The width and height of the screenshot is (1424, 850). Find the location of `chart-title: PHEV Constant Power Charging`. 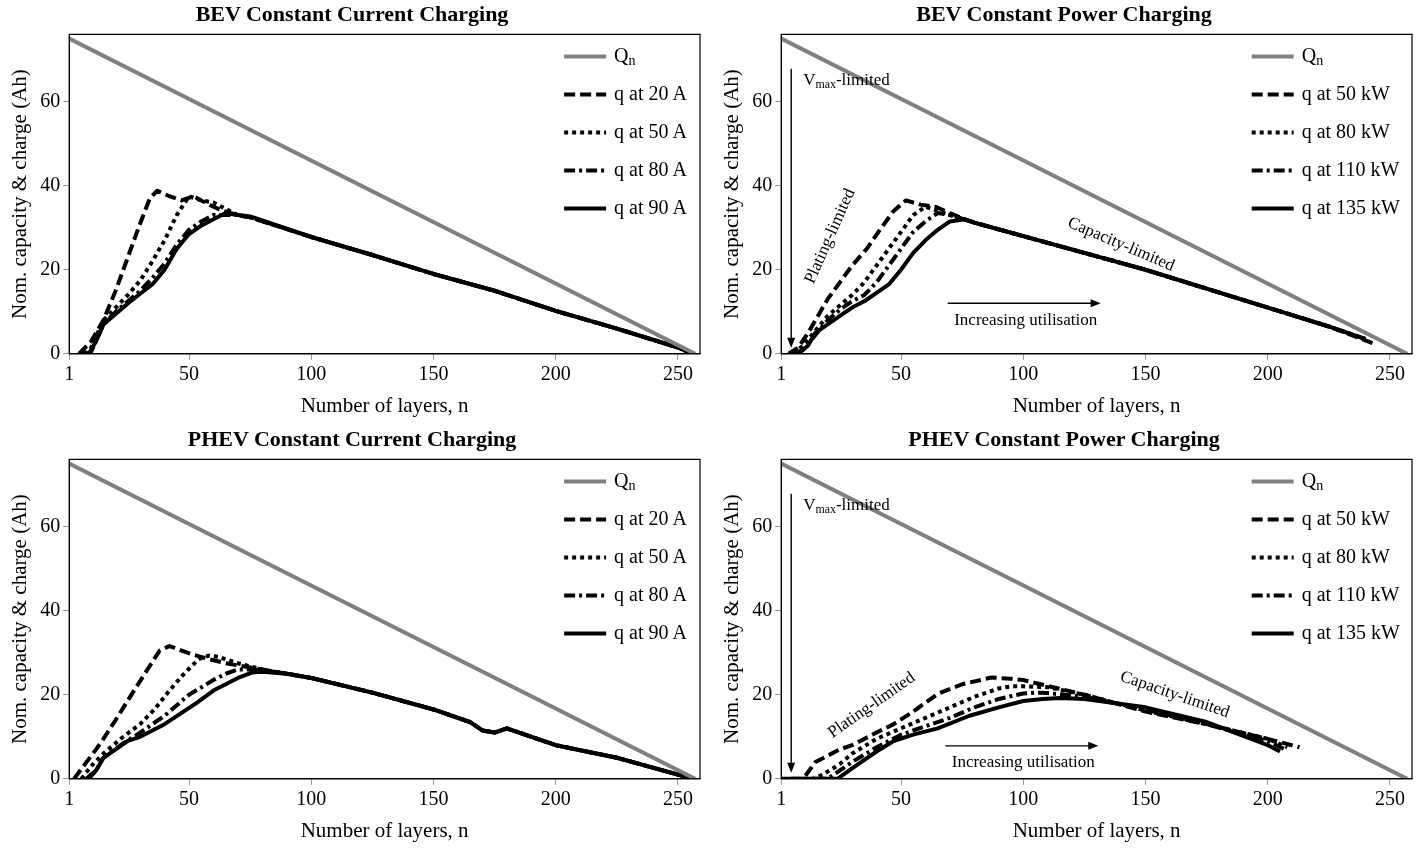

chart-title: PHEV Constant Power Charging is located at coordinates (1064, 438).